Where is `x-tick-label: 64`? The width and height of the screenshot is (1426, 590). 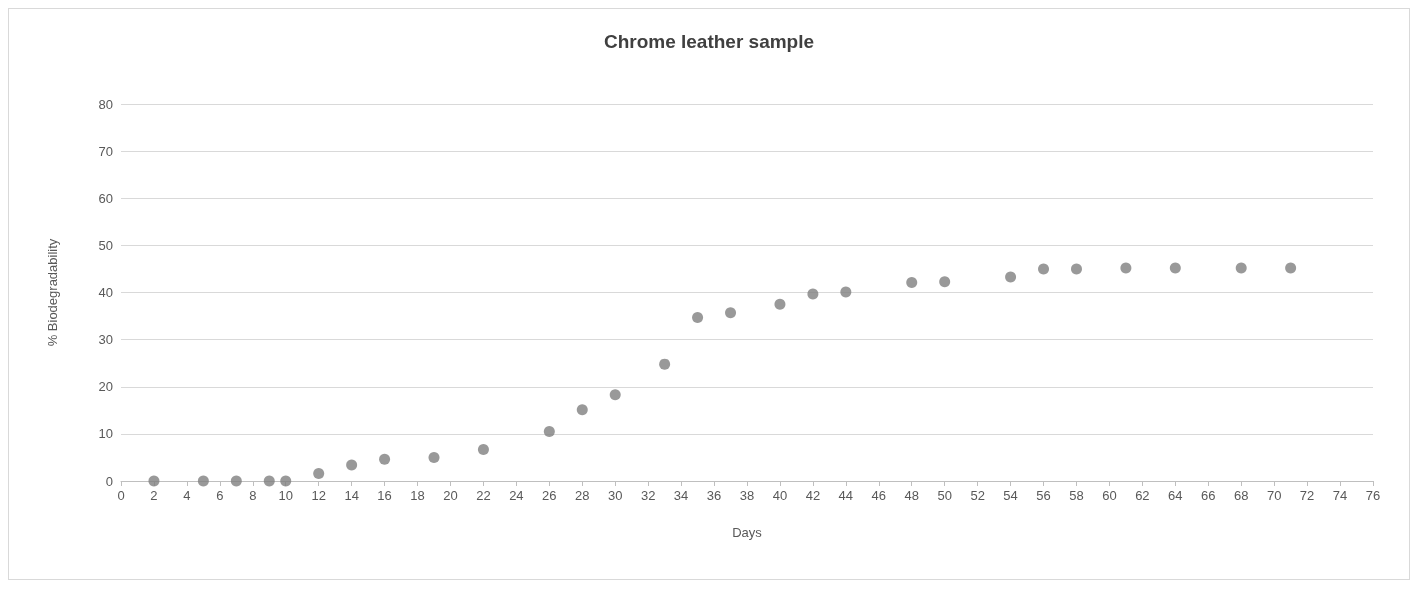
x-tick-label: 64 is located at coordinates (1175, 495).